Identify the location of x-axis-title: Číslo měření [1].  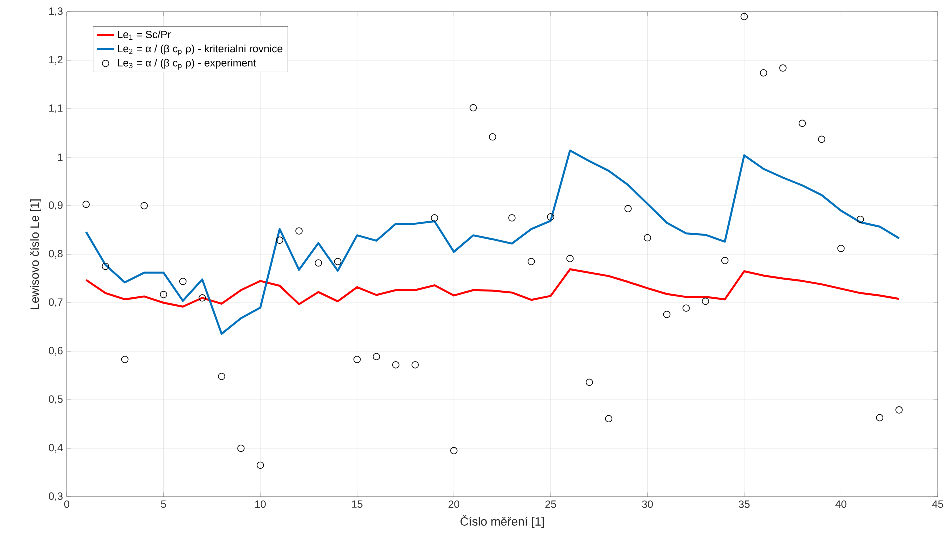
(502, 521).